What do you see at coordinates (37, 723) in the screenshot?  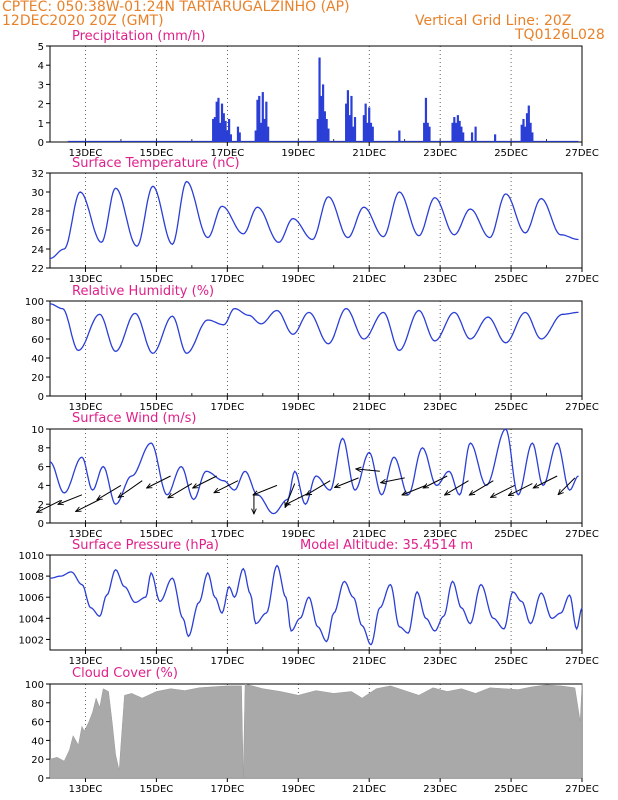 I see `cloud-ytick-label: 60` at bounding box center [37, 723].